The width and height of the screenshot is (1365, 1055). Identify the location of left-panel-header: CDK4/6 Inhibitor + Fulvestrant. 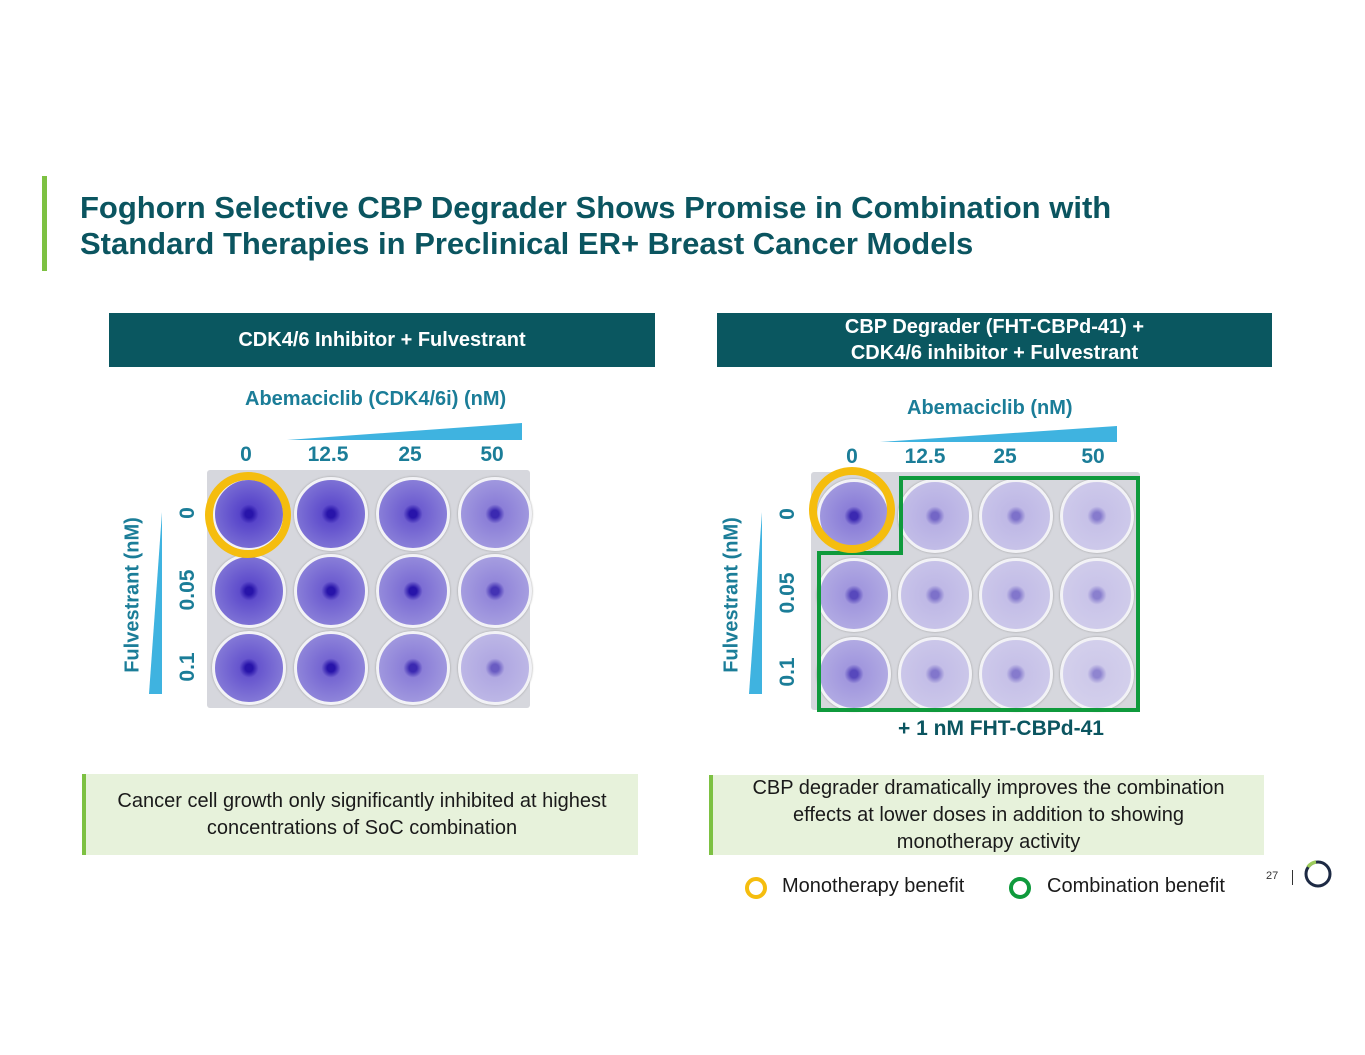
(382, 340).